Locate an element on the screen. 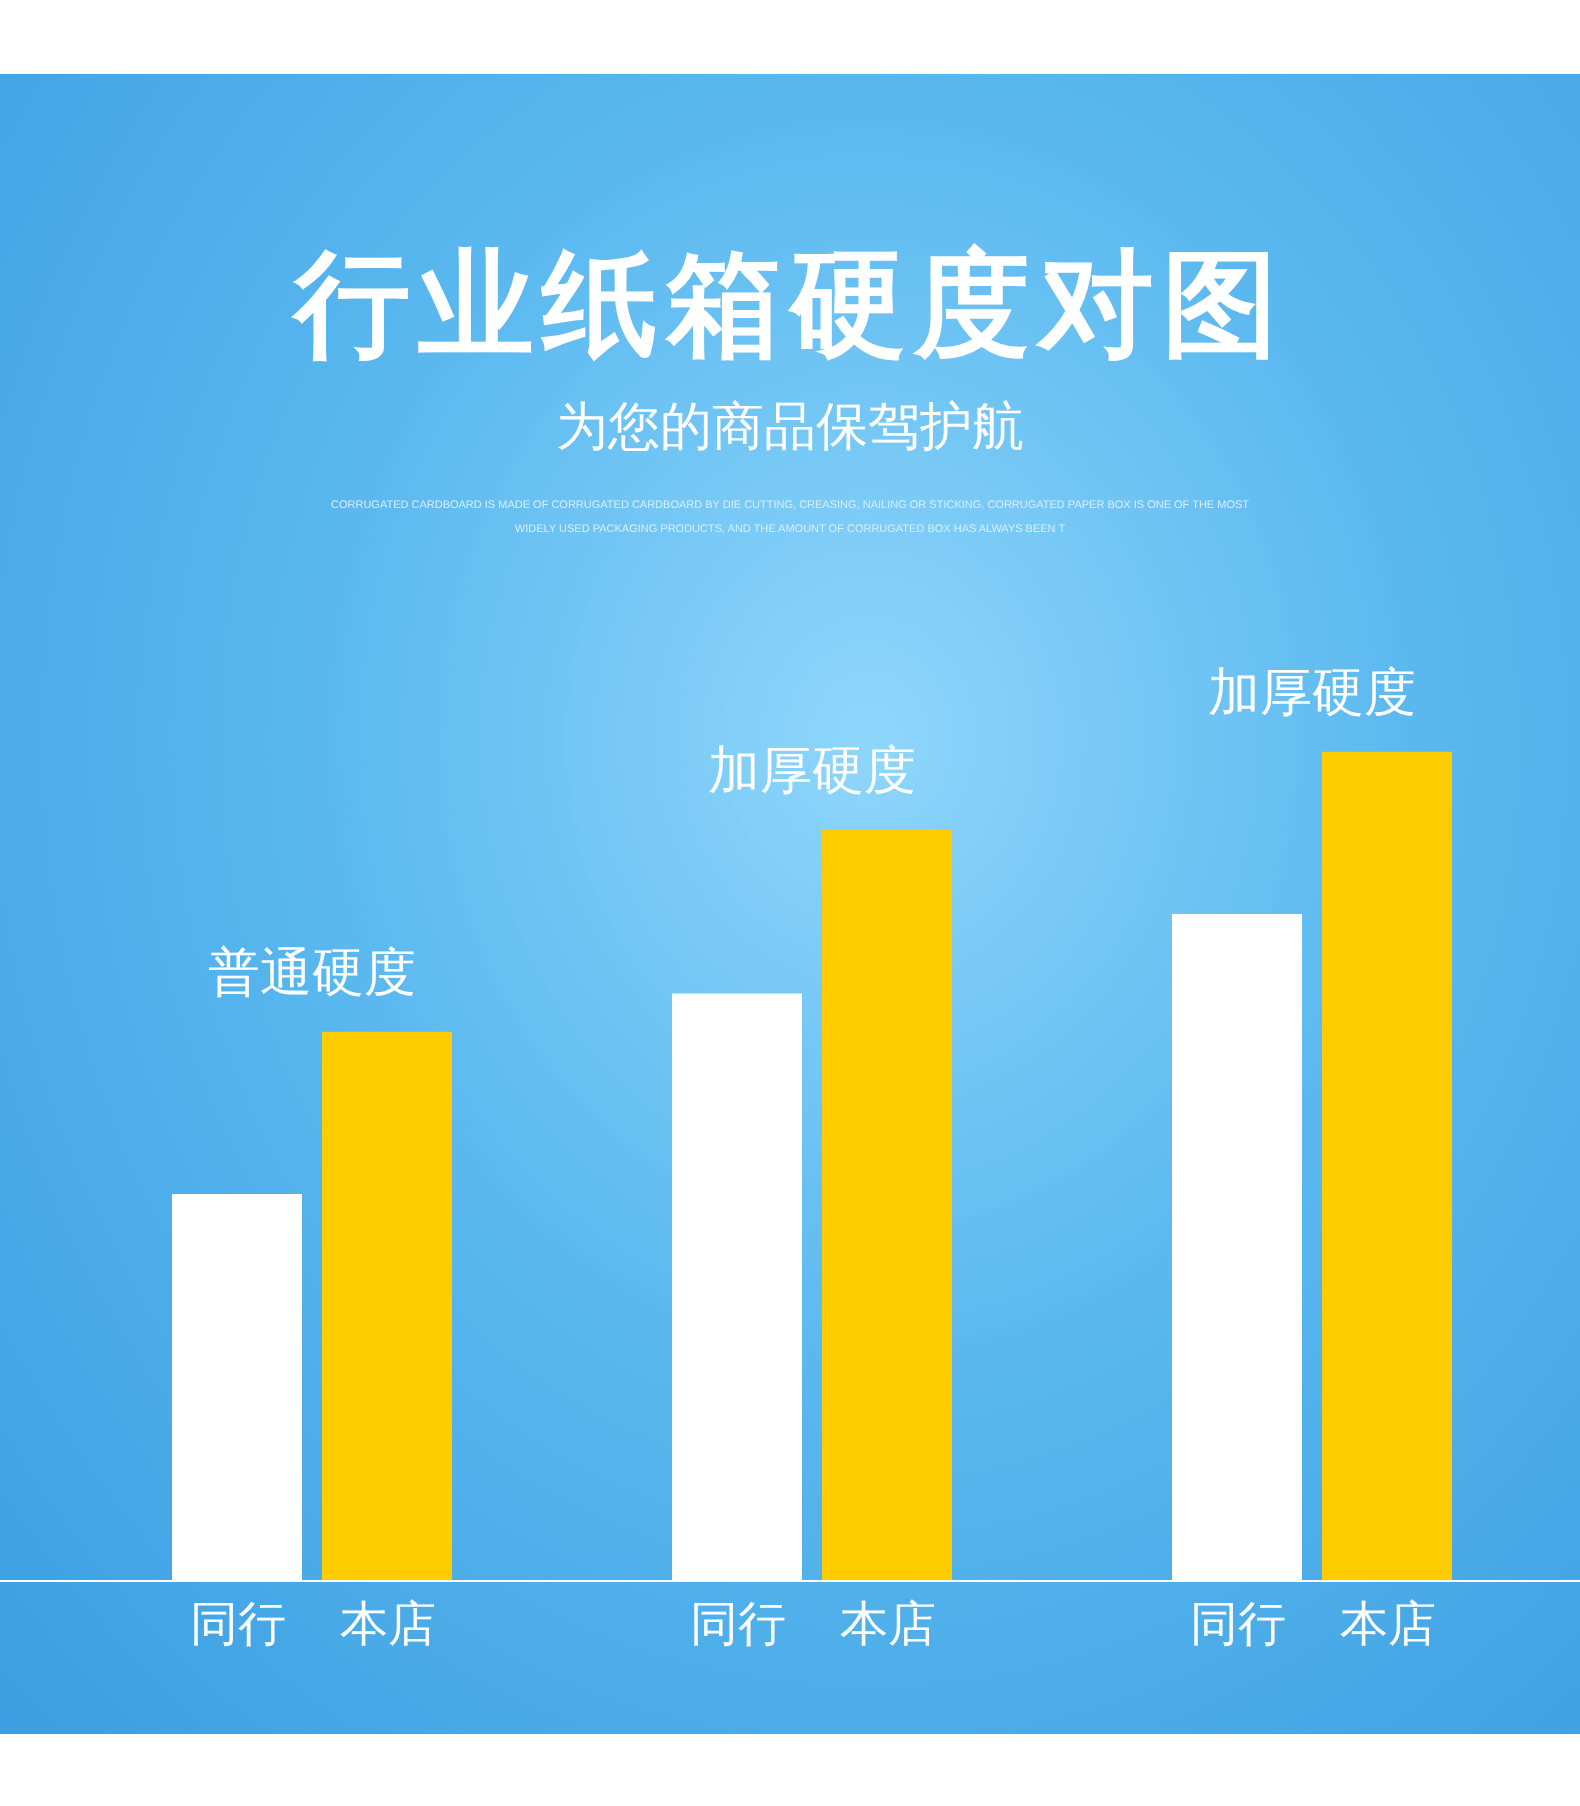 This screenshot has width=1580, height=1806. chart-subtitle: 为您的商品保驾护航 is located at coordinates (790, 429).